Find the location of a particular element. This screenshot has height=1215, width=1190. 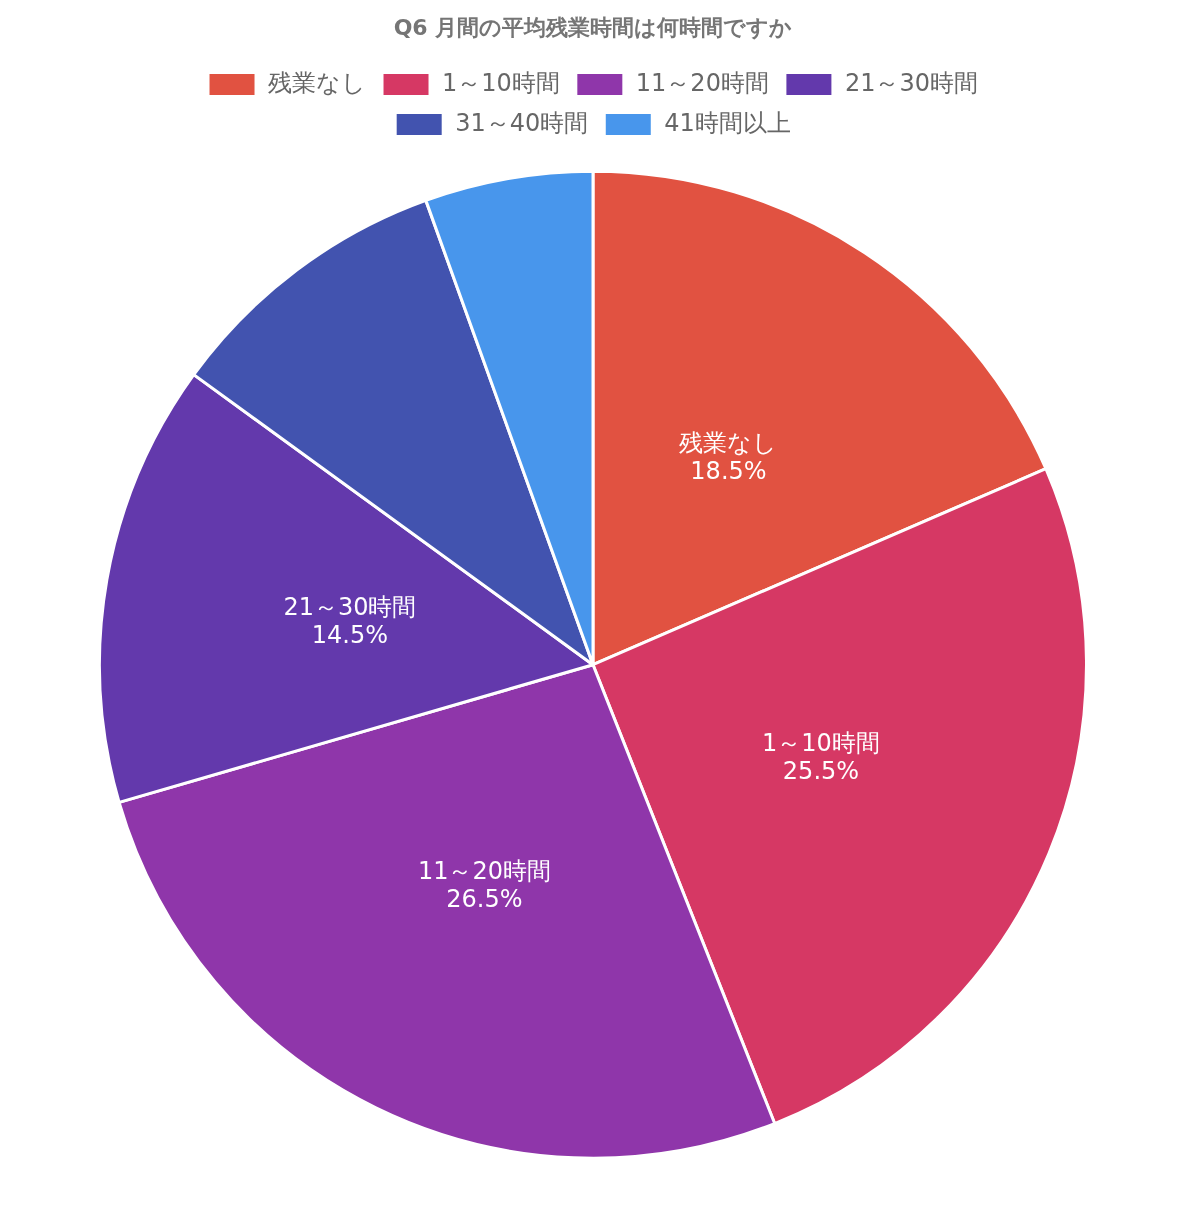

data-label: 25.5% is located at coordinates (821, 771).